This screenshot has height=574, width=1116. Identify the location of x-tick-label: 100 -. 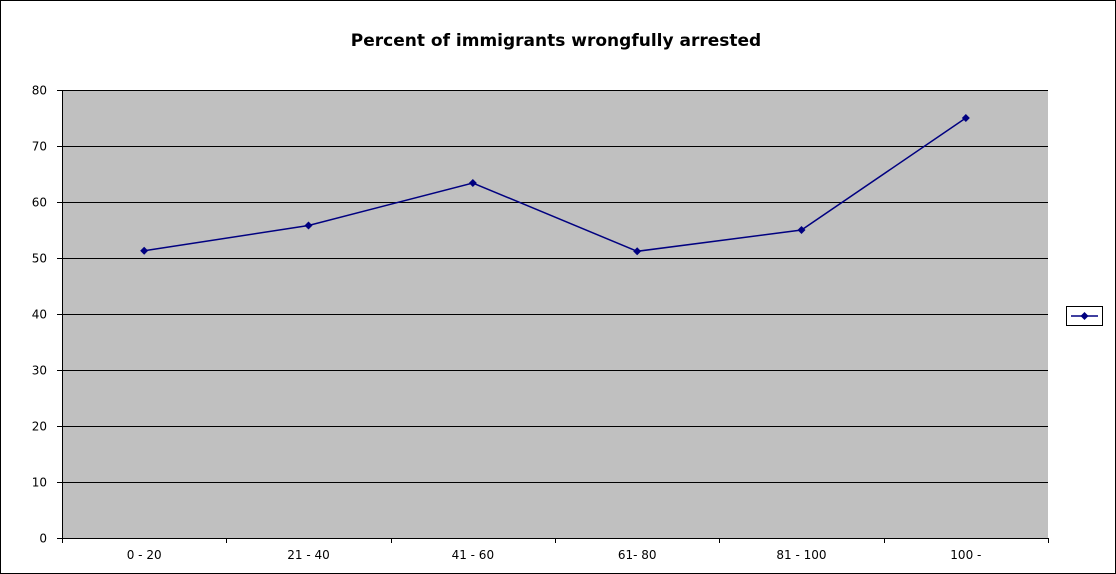
(965, 555).